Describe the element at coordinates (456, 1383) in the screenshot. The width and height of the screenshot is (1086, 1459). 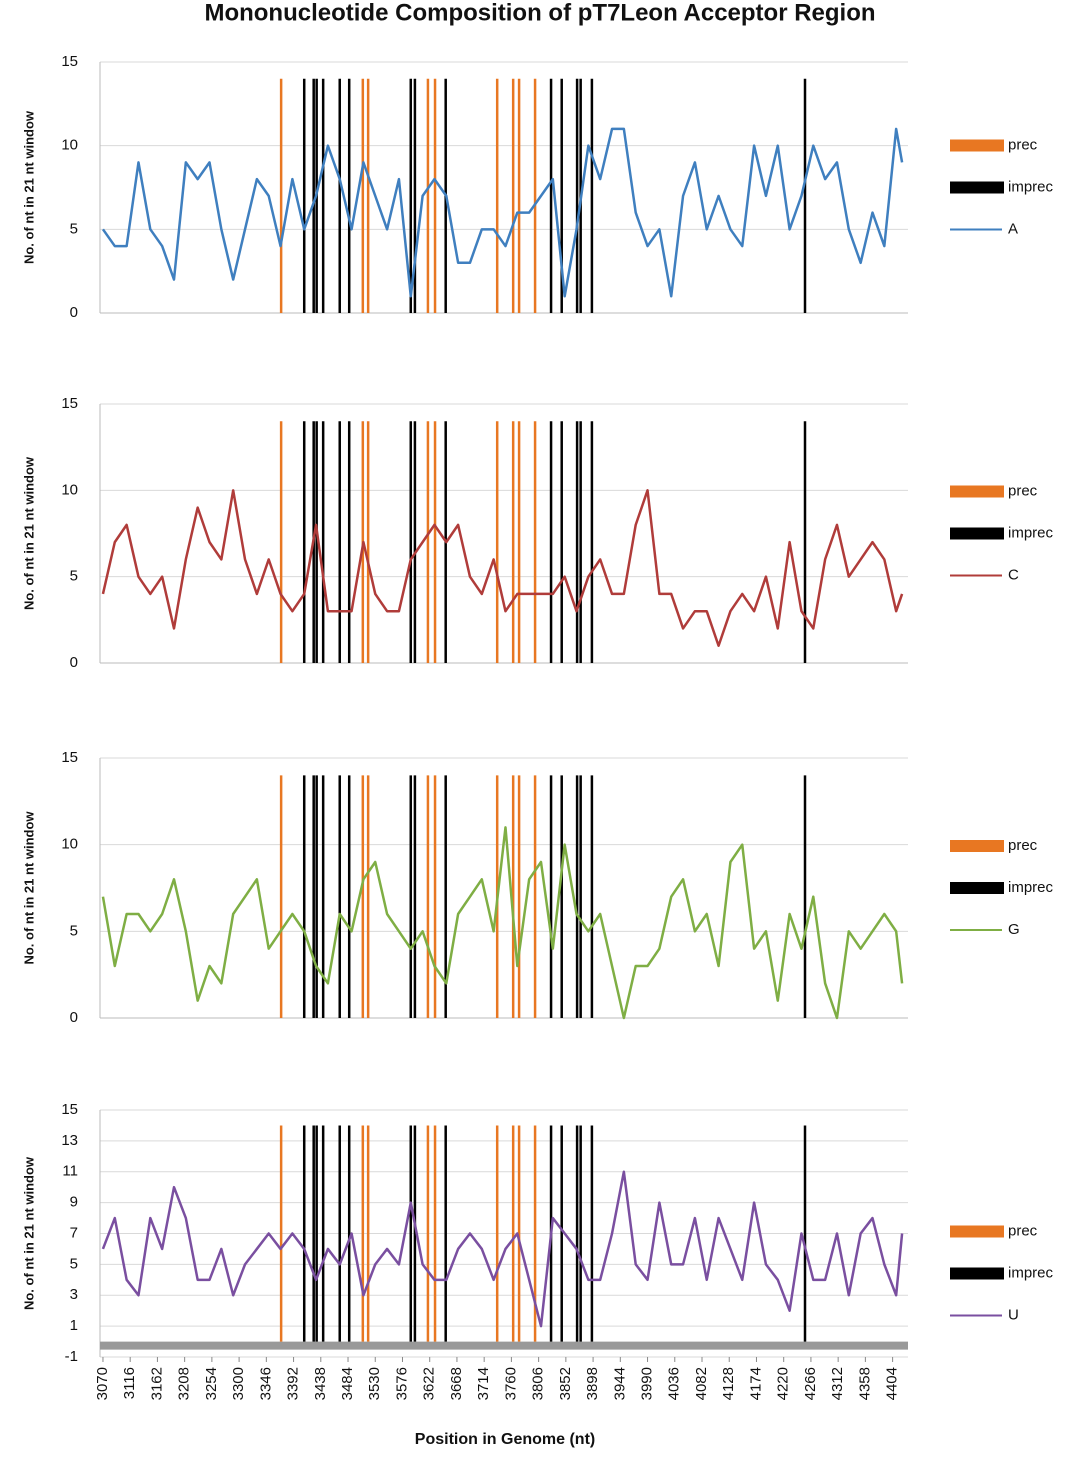
I see `x-tick-label: 3668` at that location.